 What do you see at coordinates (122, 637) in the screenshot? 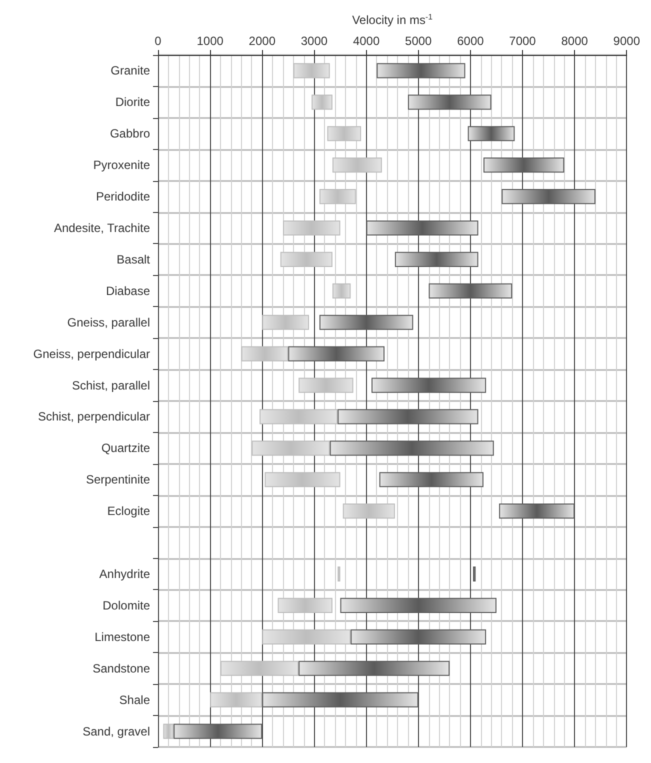
I see `y-tick-label: Limestone` at bounding box center [122, 637].